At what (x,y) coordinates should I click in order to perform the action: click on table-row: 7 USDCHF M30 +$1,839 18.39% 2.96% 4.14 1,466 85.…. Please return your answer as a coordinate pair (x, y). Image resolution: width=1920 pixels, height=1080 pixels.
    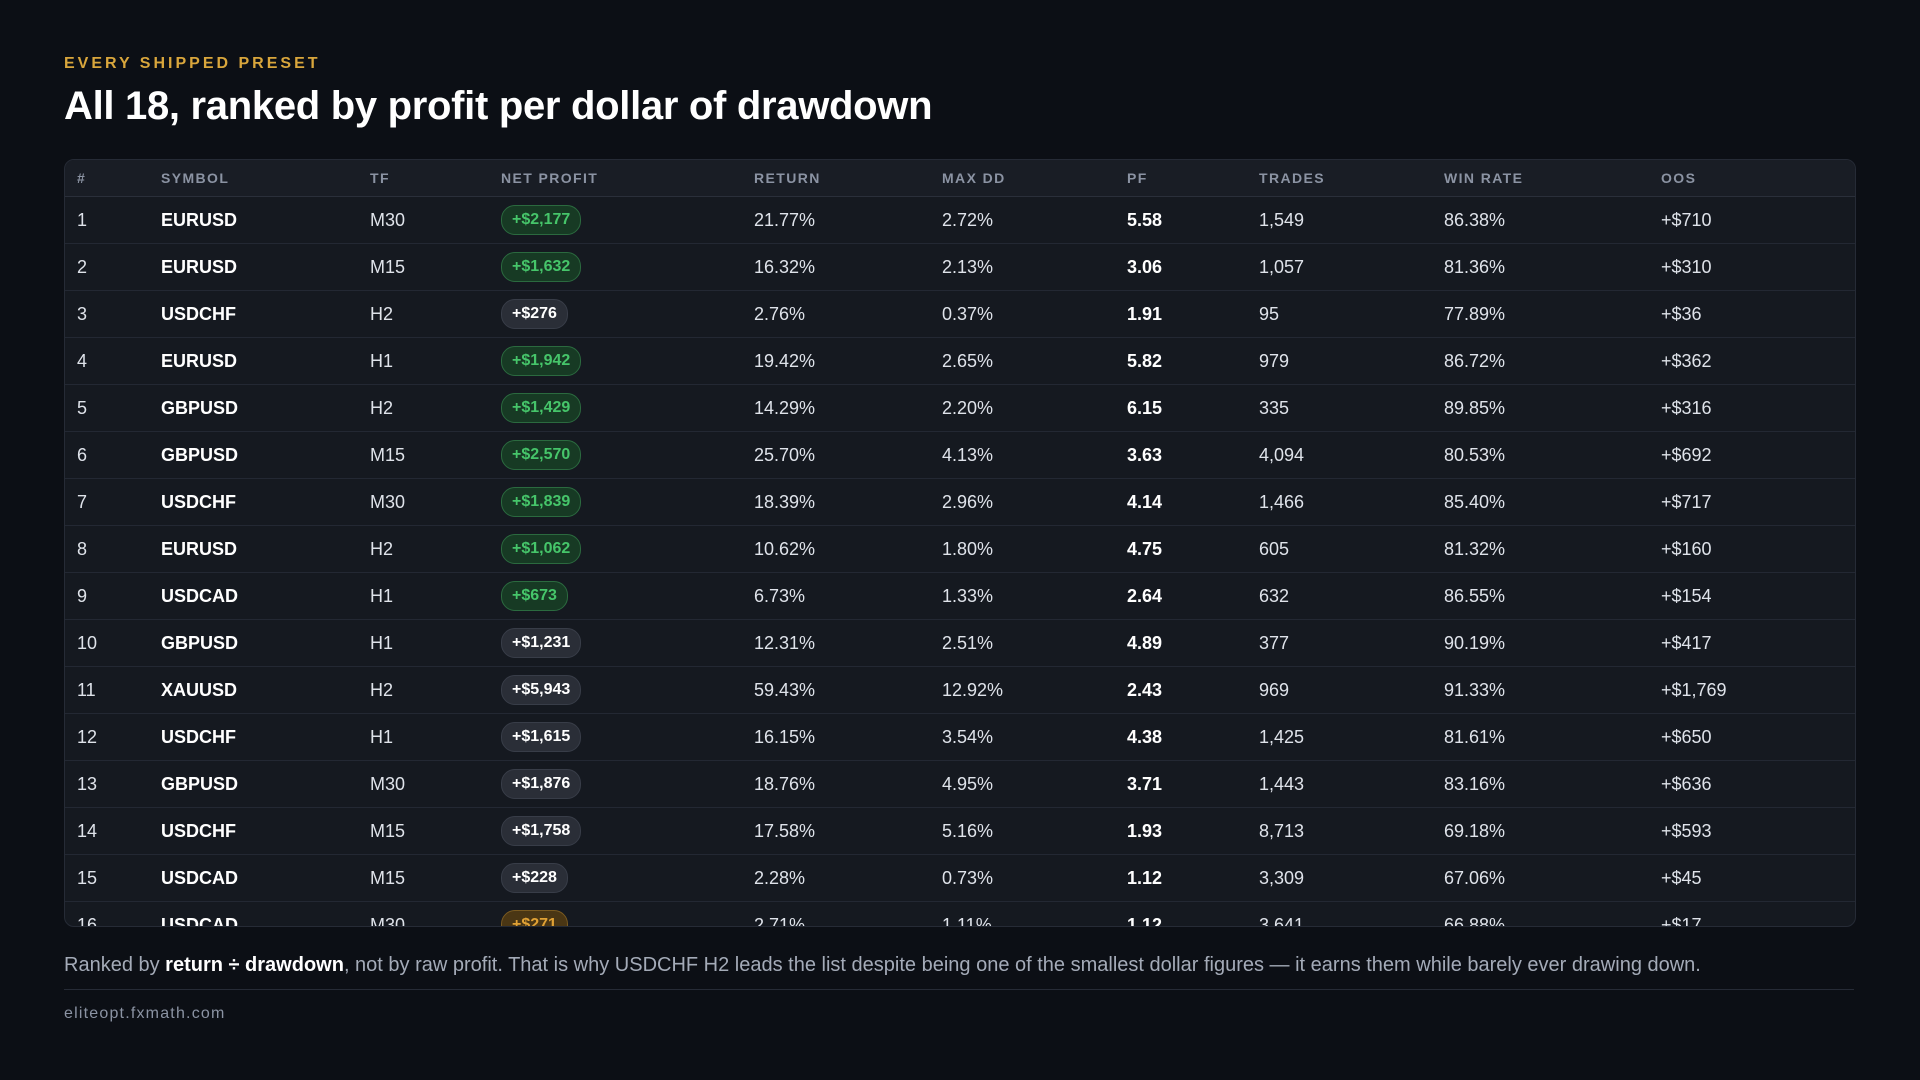
    Looking at the image, I should click on (960, 502).